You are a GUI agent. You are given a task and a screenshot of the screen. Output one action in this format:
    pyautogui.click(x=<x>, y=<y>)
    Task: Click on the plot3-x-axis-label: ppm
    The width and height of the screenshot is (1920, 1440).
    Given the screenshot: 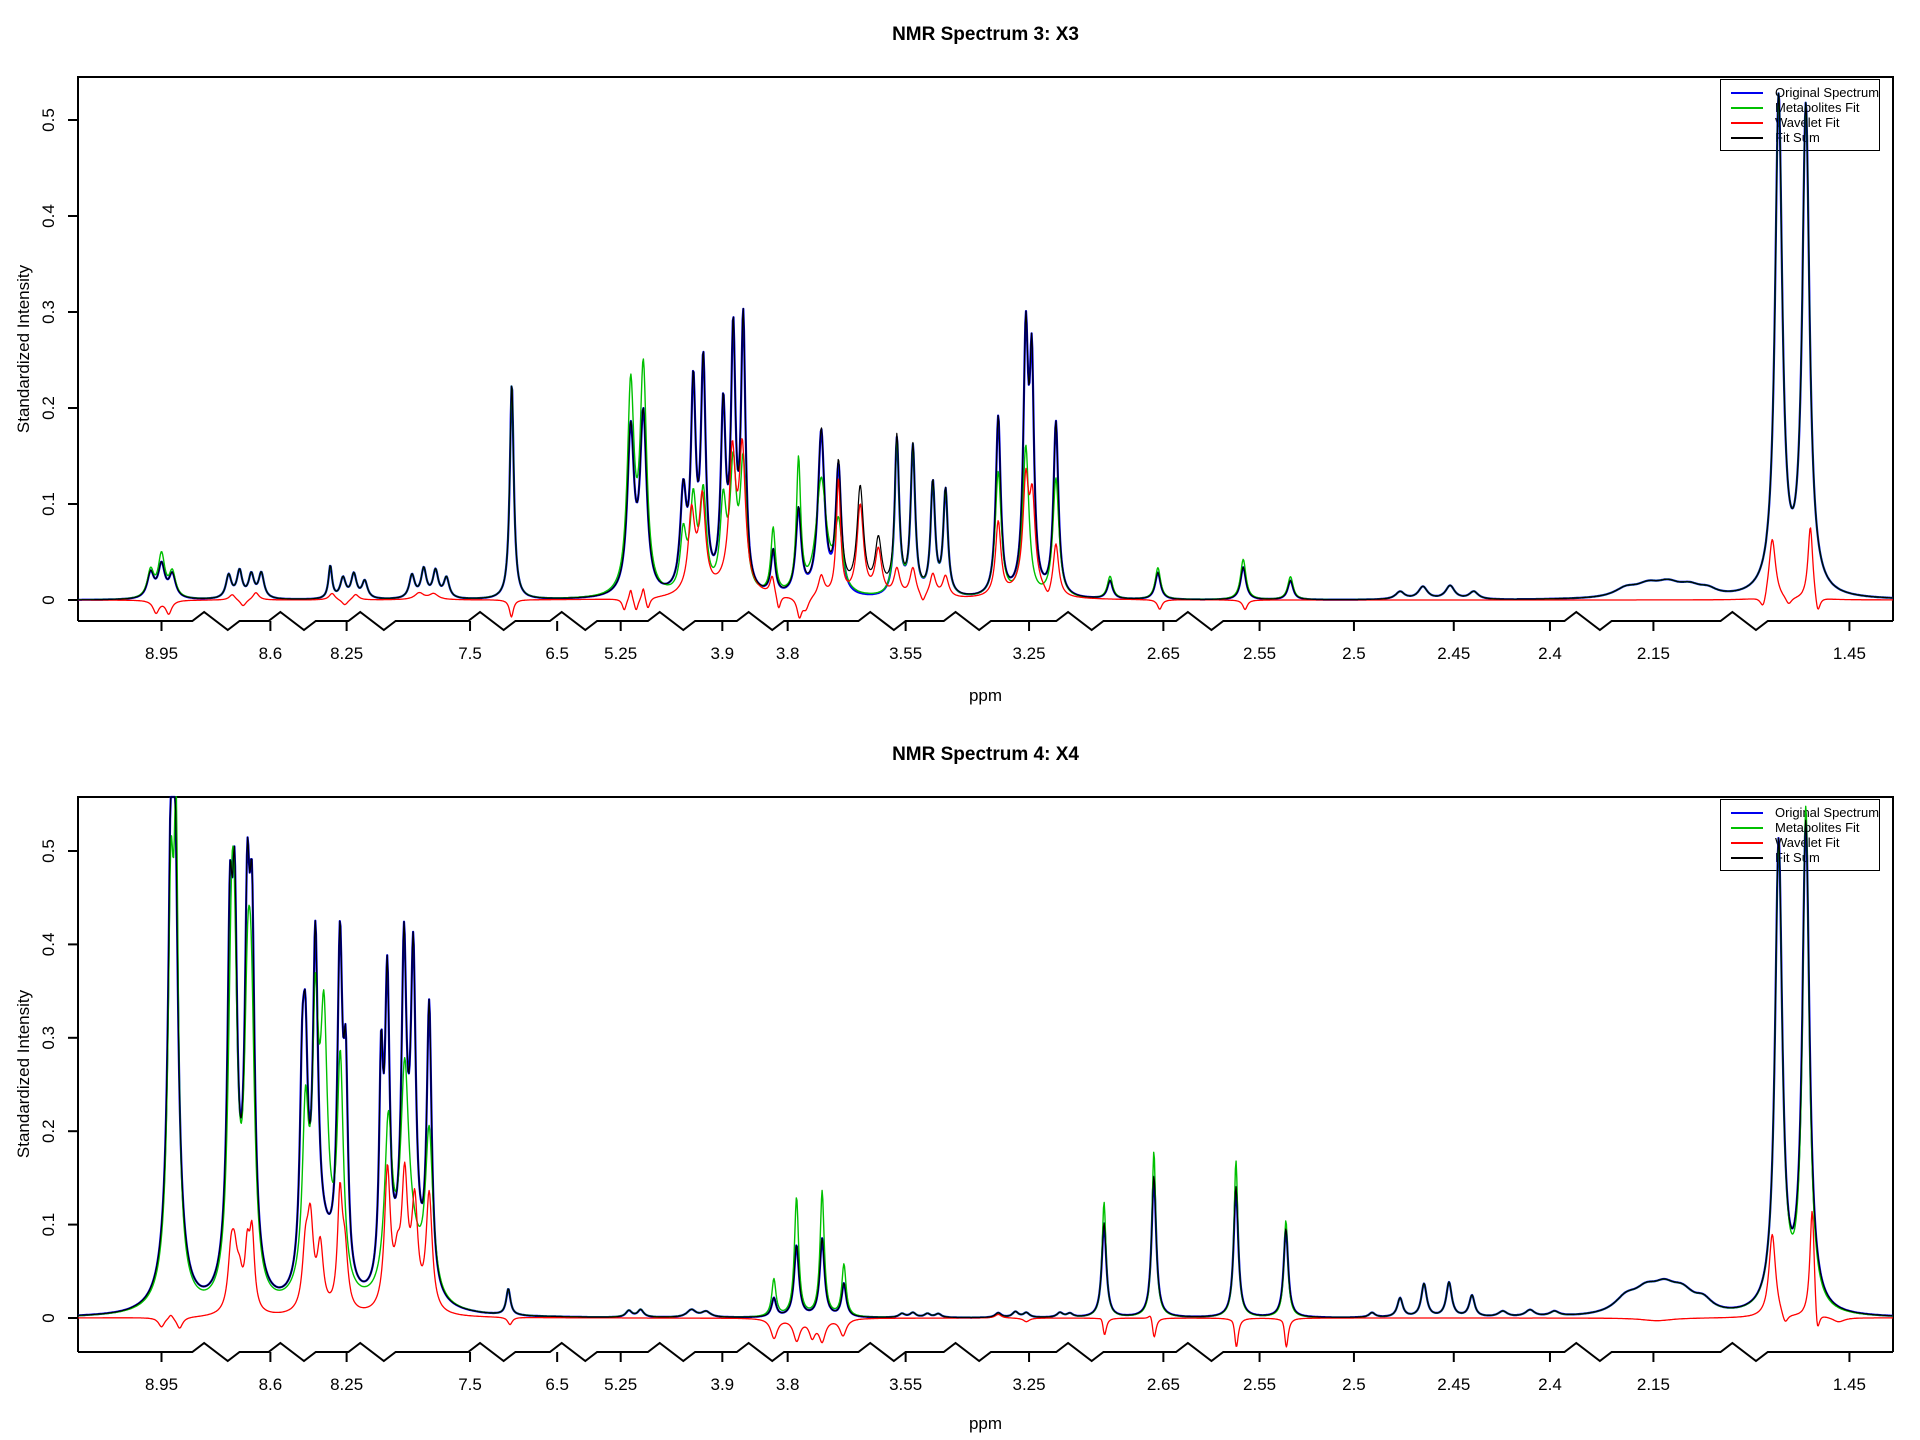 What is the action you would take?
    pyautogui.click(x=985, y=695)
    